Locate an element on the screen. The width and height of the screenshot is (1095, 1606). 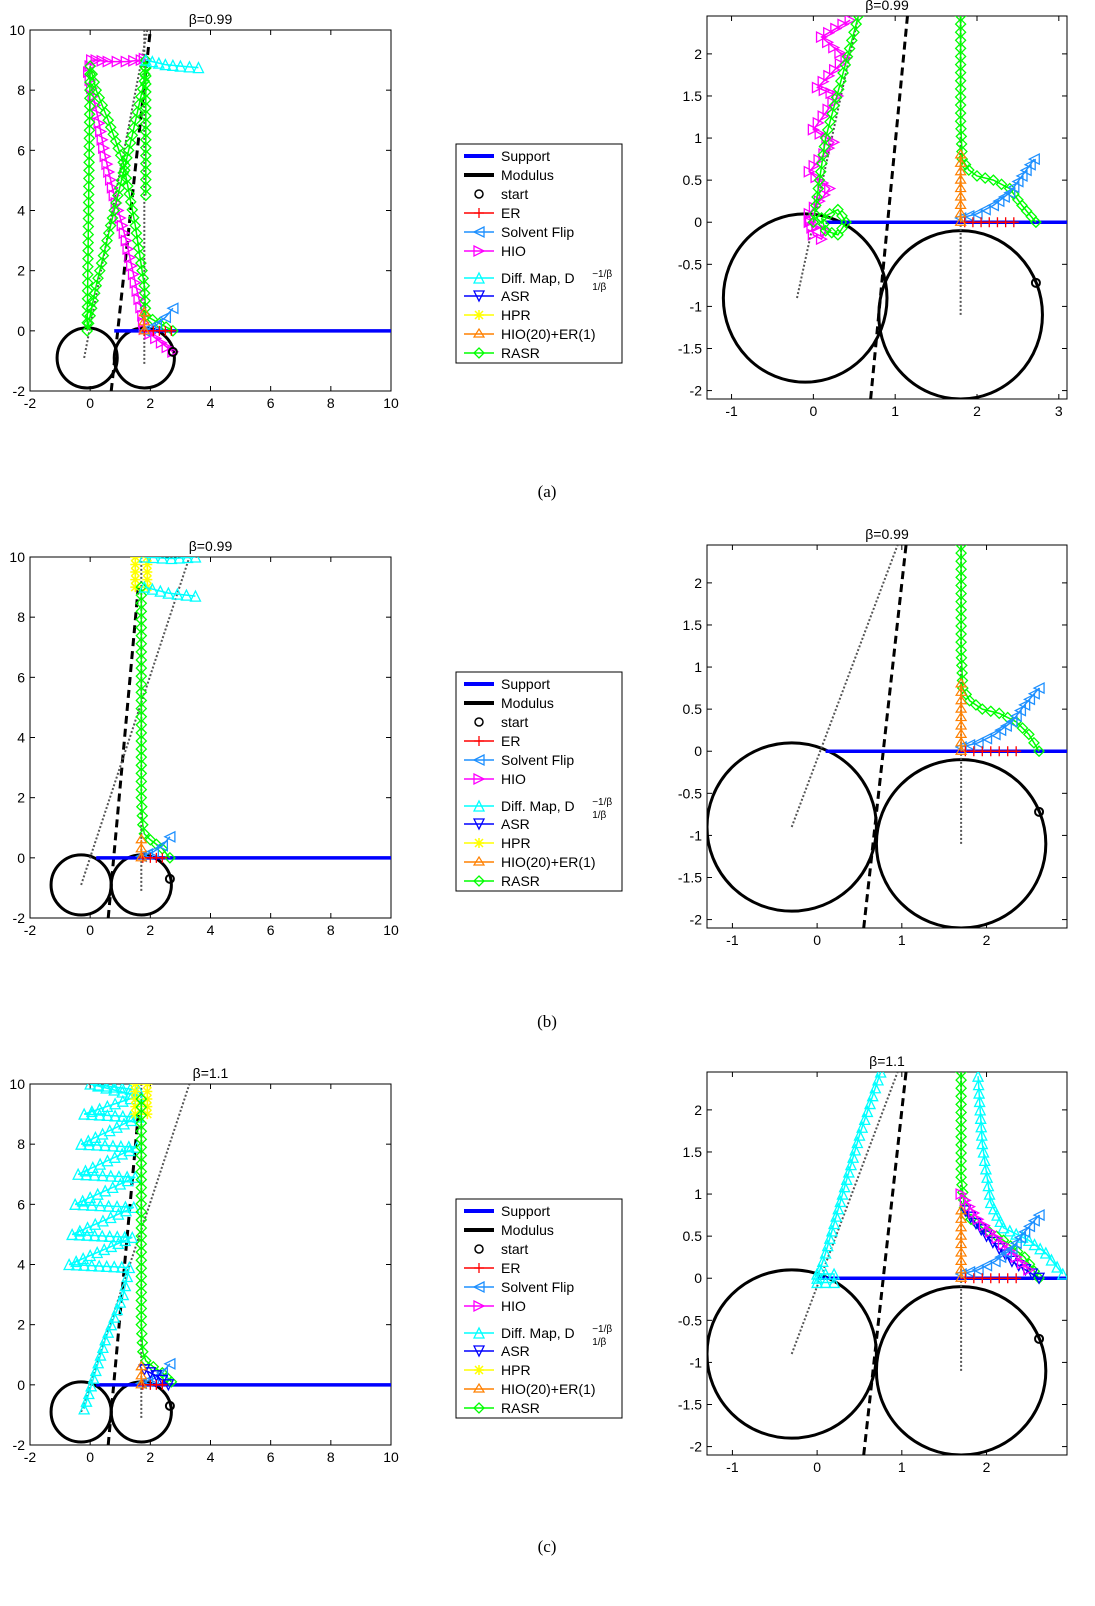
series-hio-20-er-1- is located at coordinates (141, 847).